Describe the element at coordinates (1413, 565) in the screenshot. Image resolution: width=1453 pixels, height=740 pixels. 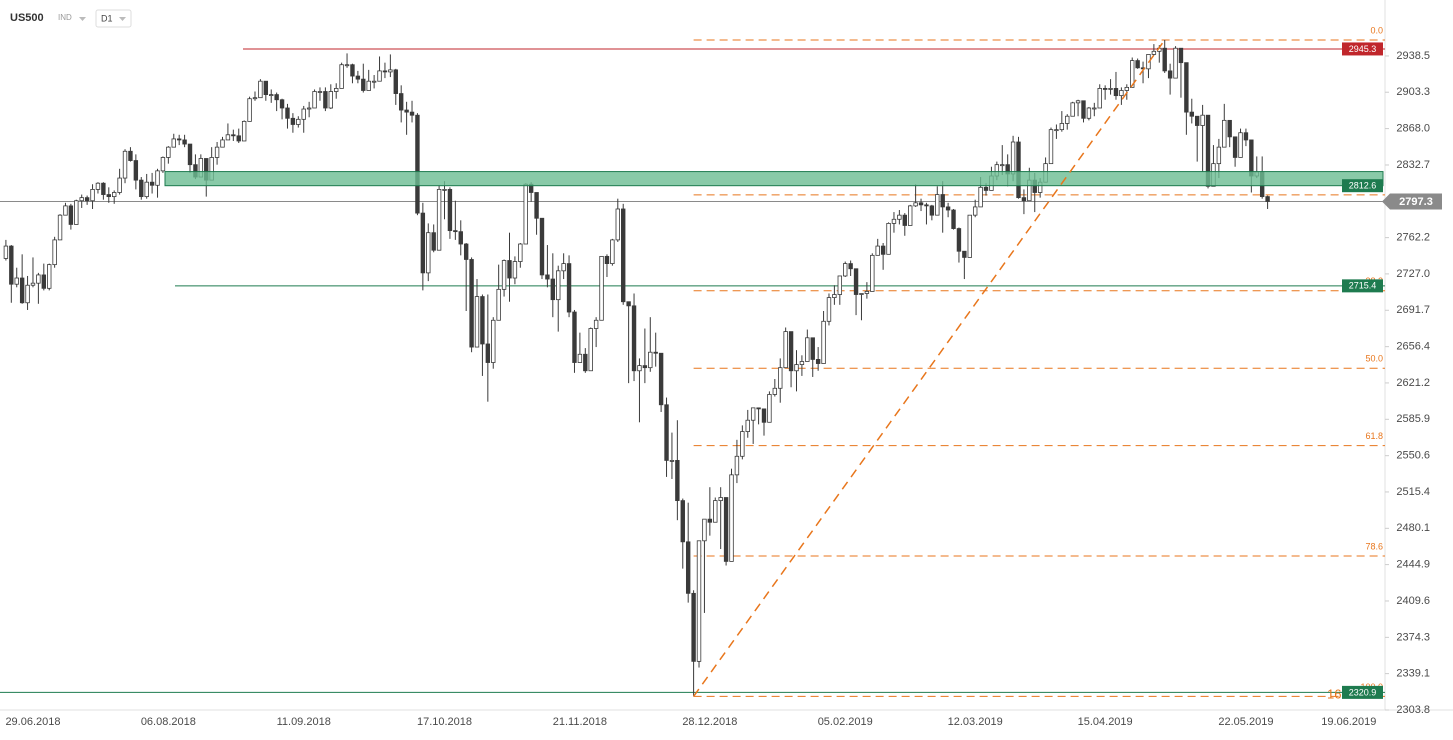
I see `y-tick-label: 2444.9` at that location.